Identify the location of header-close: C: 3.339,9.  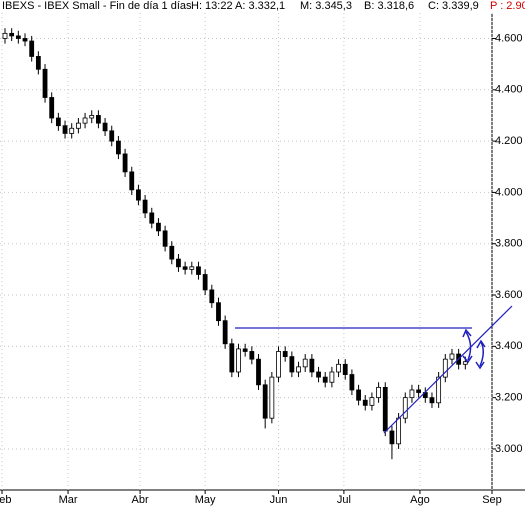
(453, 6).